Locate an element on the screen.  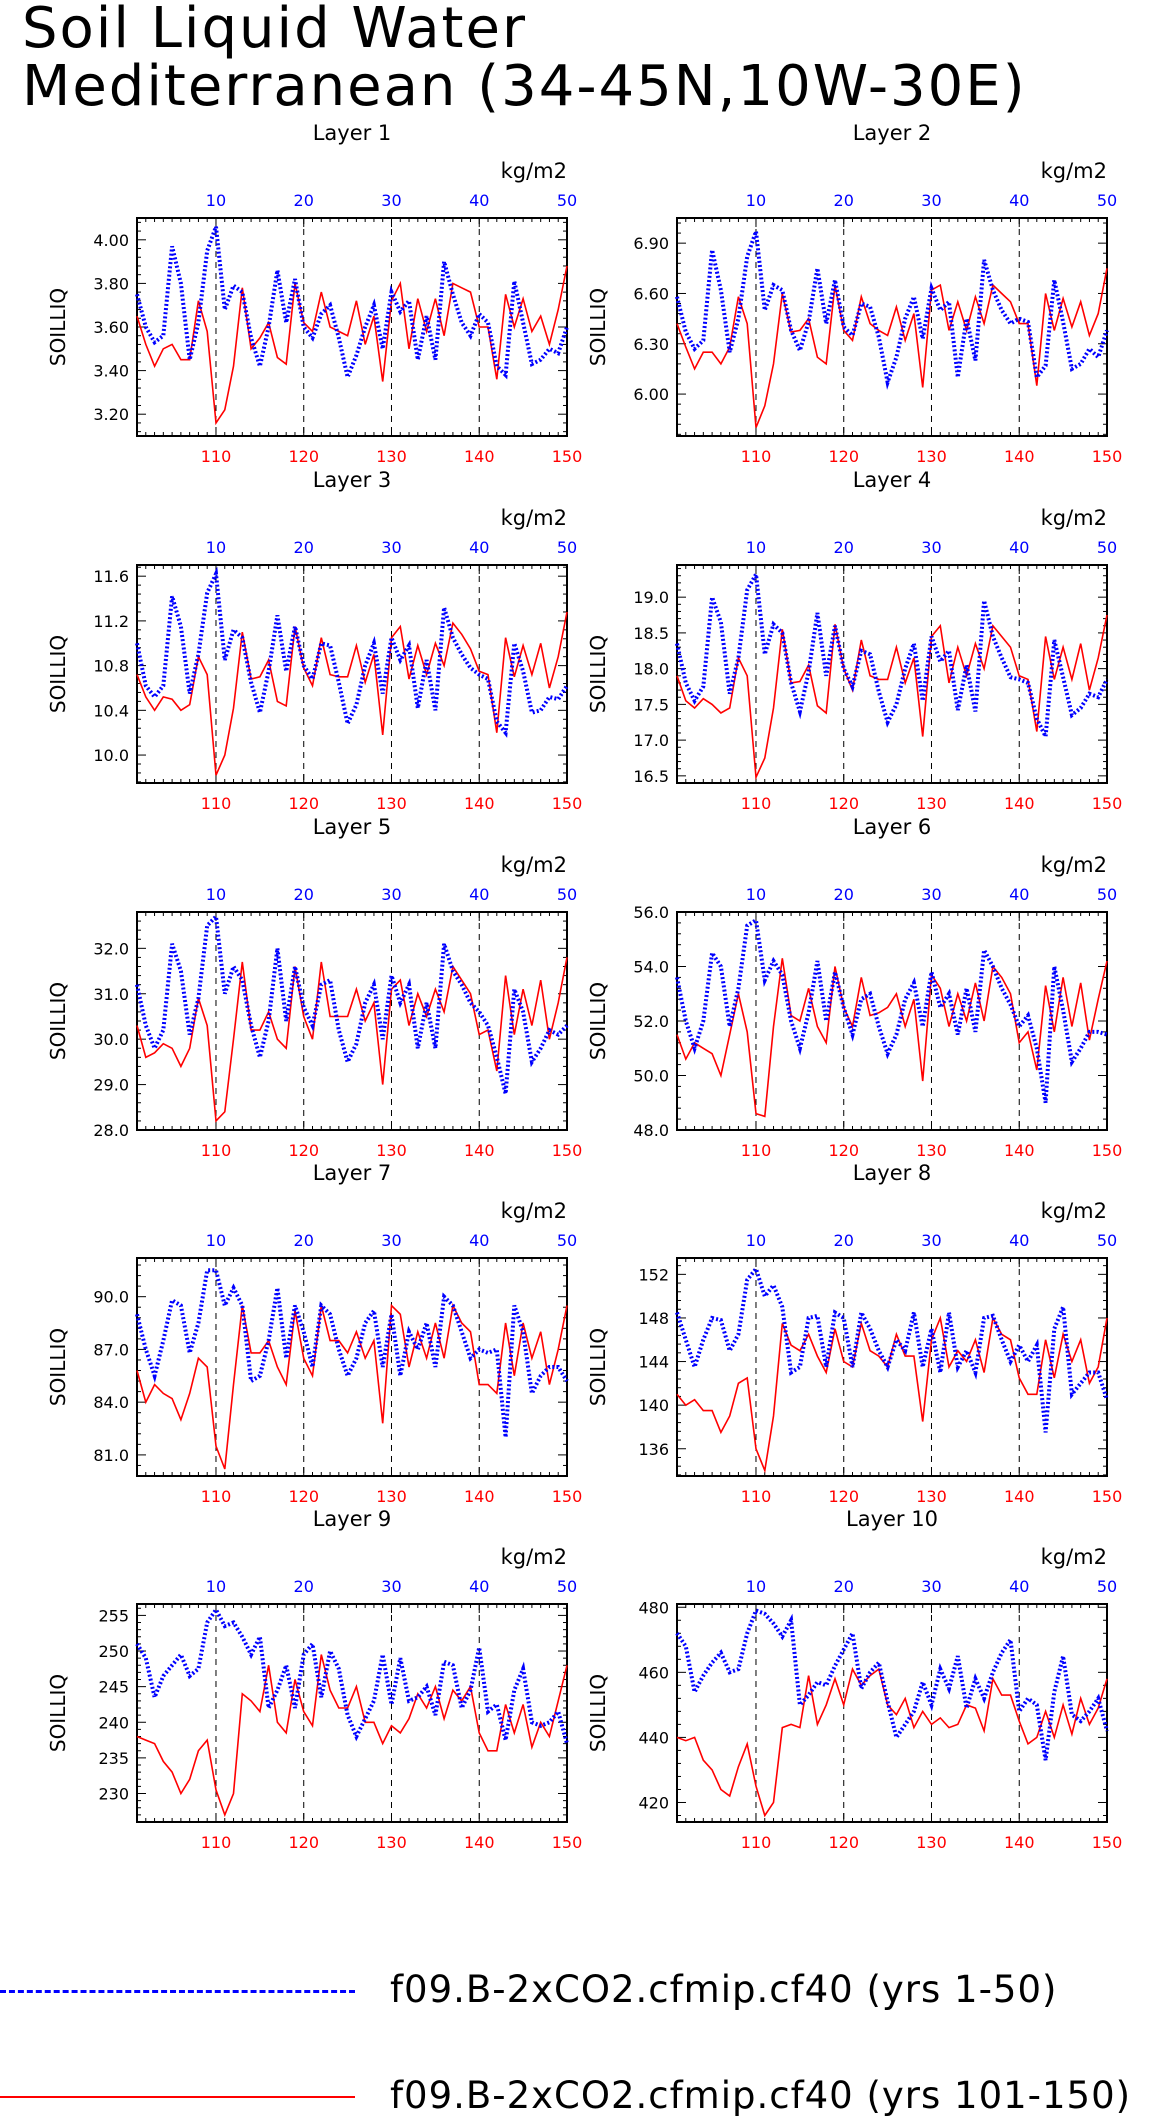
panel-title: Layer 7 is located at coordinates (352, 1173).